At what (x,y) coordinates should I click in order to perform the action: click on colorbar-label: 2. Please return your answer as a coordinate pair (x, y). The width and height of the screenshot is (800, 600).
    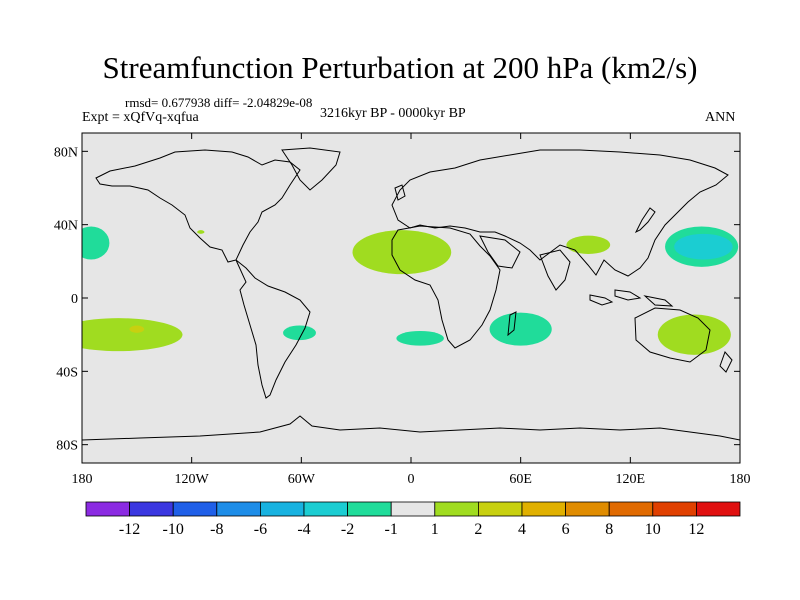
    Looking at the image, I should click on (478, 529).